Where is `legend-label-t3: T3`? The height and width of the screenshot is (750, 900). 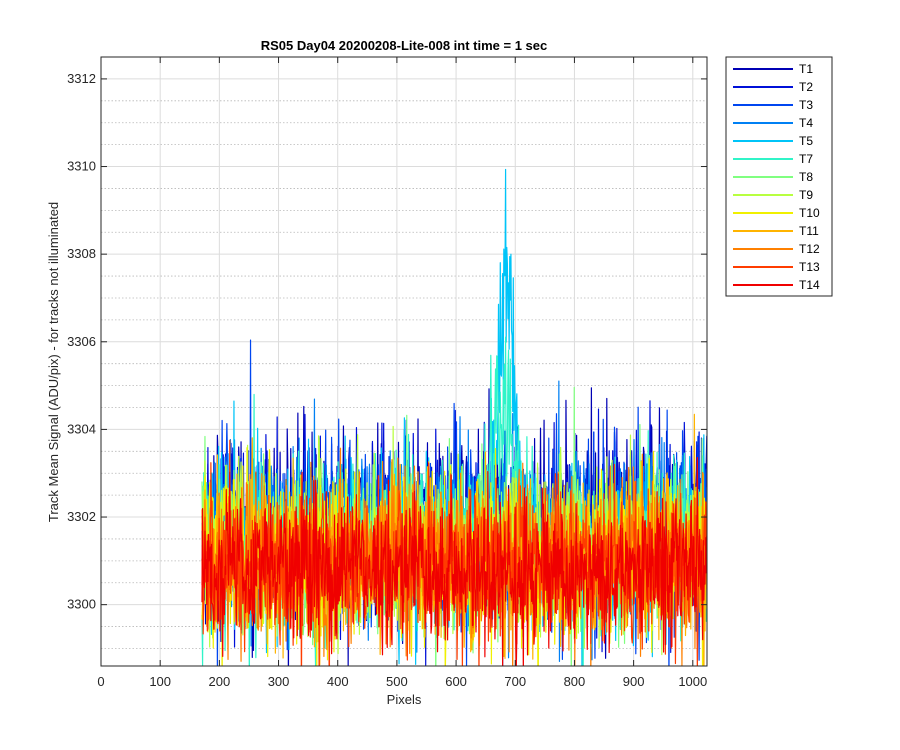 legend-label-t3: T3 is located at coordinates (806, 105).